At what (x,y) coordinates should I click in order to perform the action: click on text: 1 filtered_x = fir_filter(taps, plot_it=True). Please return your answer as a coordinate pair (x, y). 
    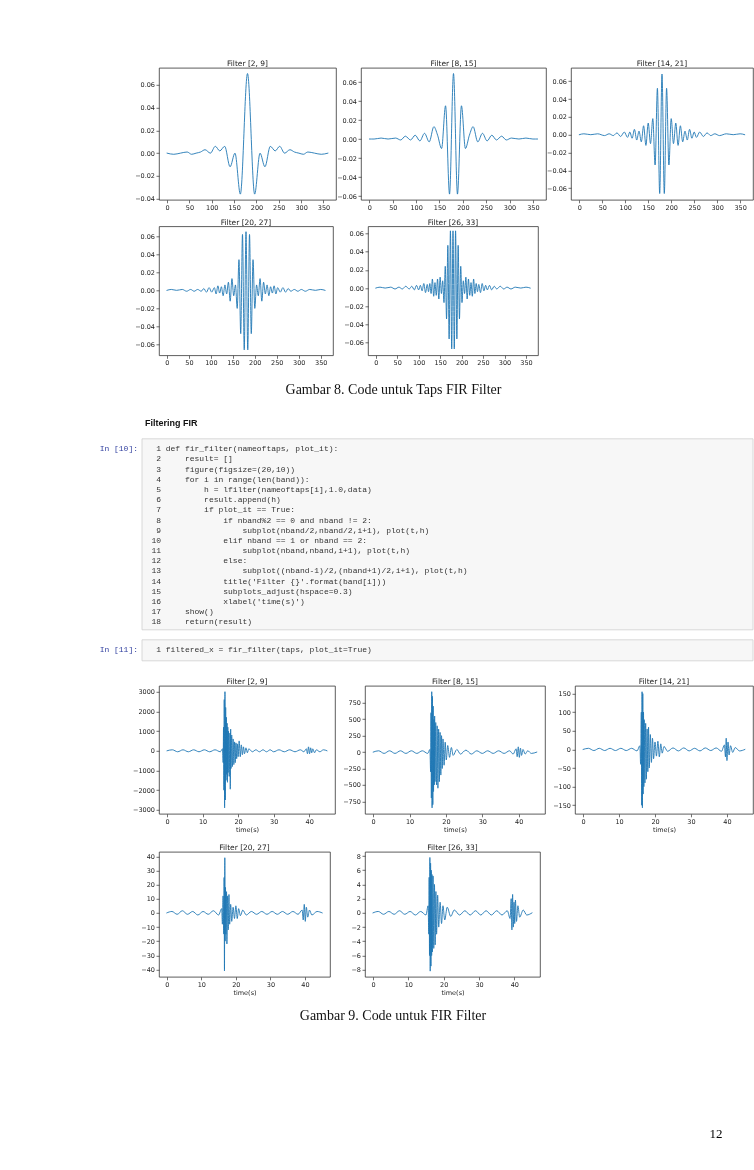
    Looking at the image, I should click on (264, 650).